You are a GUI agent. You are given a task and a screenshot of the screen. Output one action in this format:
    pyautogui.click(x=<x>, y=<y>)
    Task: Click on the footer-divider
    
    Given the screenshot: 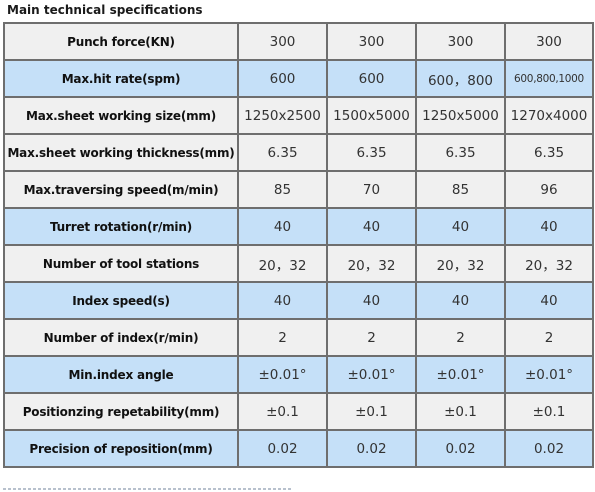 What is the action you would take?
    pyautogui.click(x=147, y=489)
    